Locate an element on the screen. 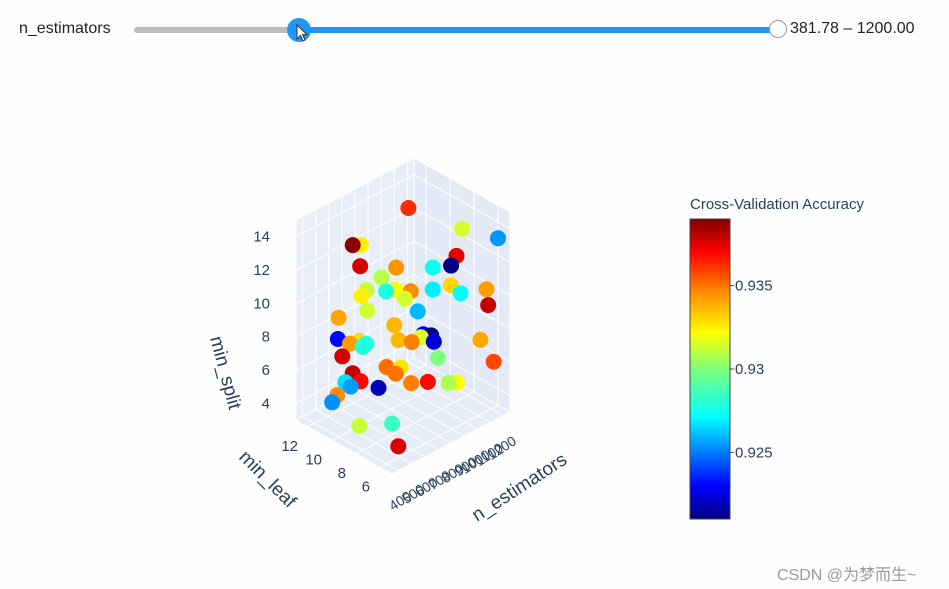 Image resolution: width=949 pixels, height=589 pixels. z-tick-label: 6 is located at coordinates (266, 370).